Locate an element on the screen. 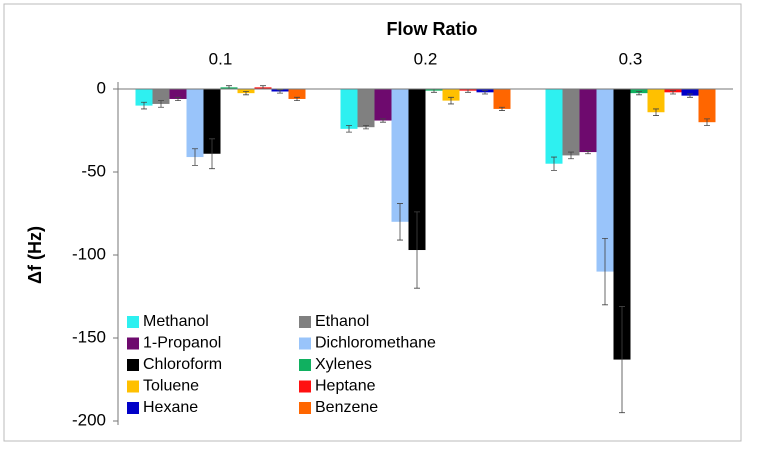  legend-label: Toluene is located at coordinates (171, 386).